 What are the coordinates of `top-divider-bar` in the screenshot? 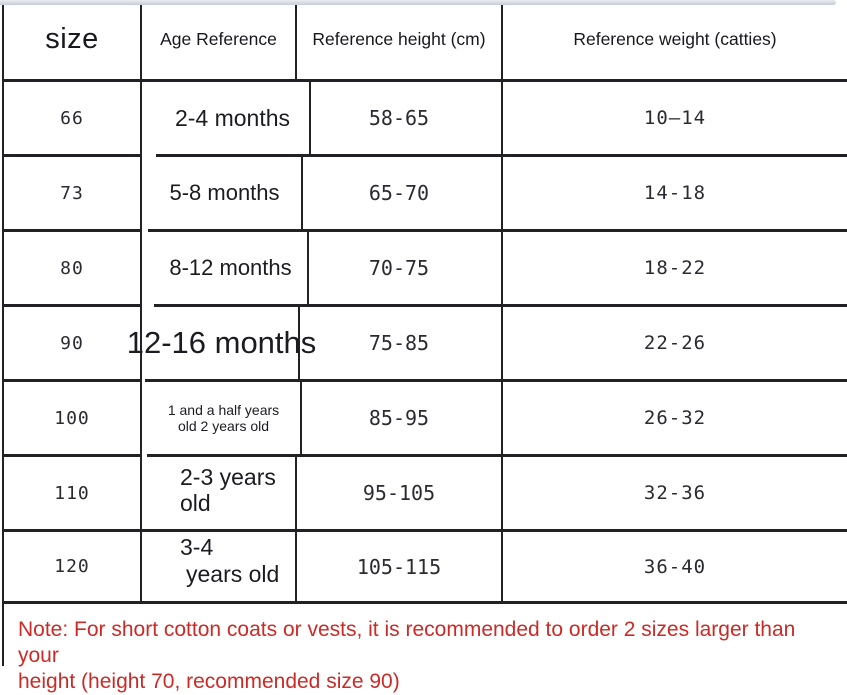 It's located at (418, 2).